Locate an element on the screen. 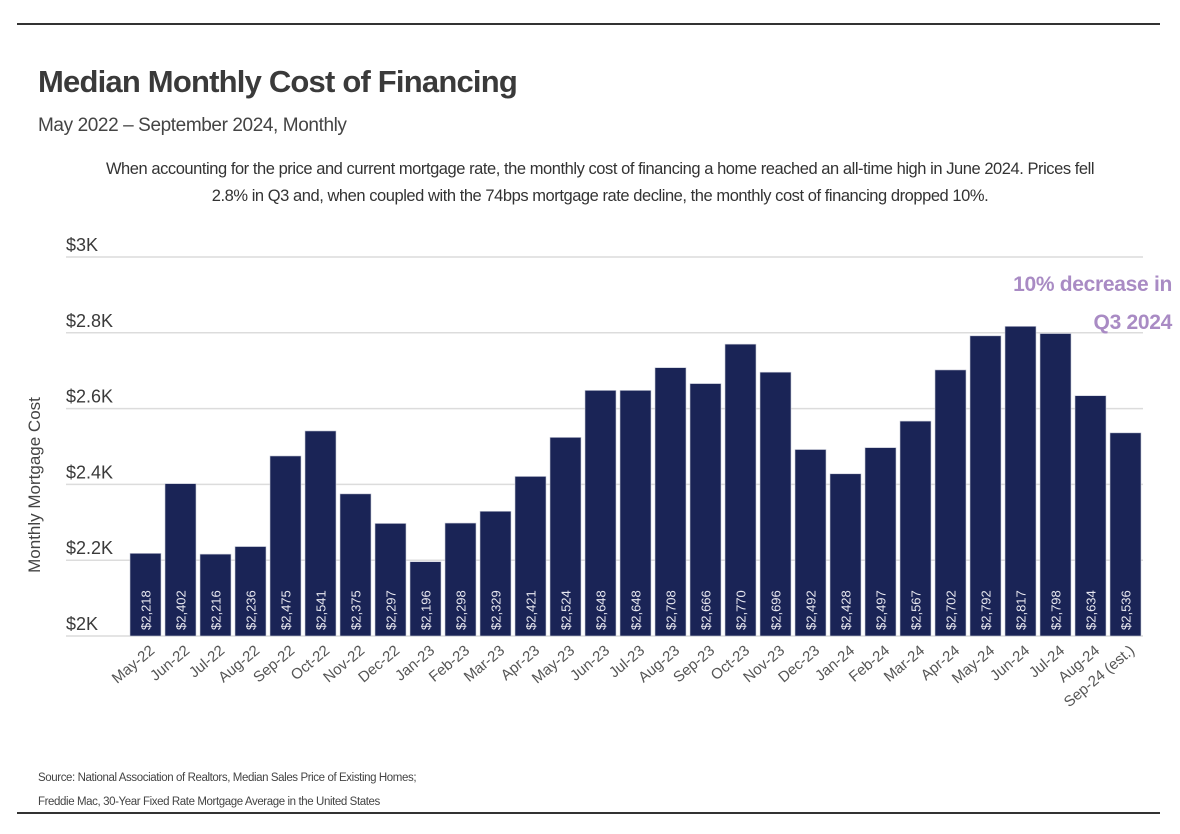  data-label: $2,541 is located at coordinates (321, 610).